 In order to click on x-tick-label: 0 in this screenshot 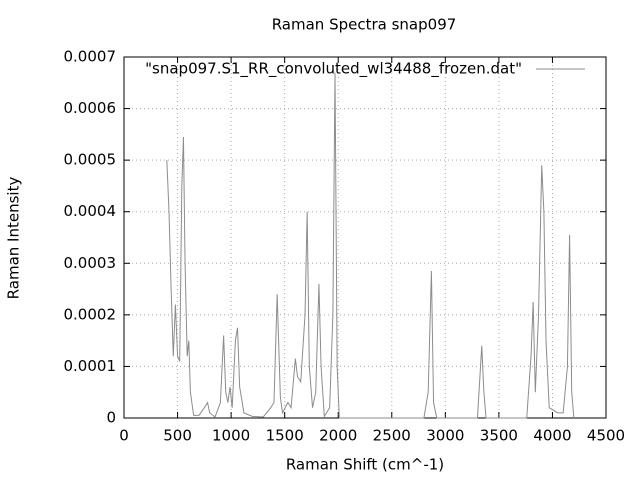, I will do `click(124, 436)`.